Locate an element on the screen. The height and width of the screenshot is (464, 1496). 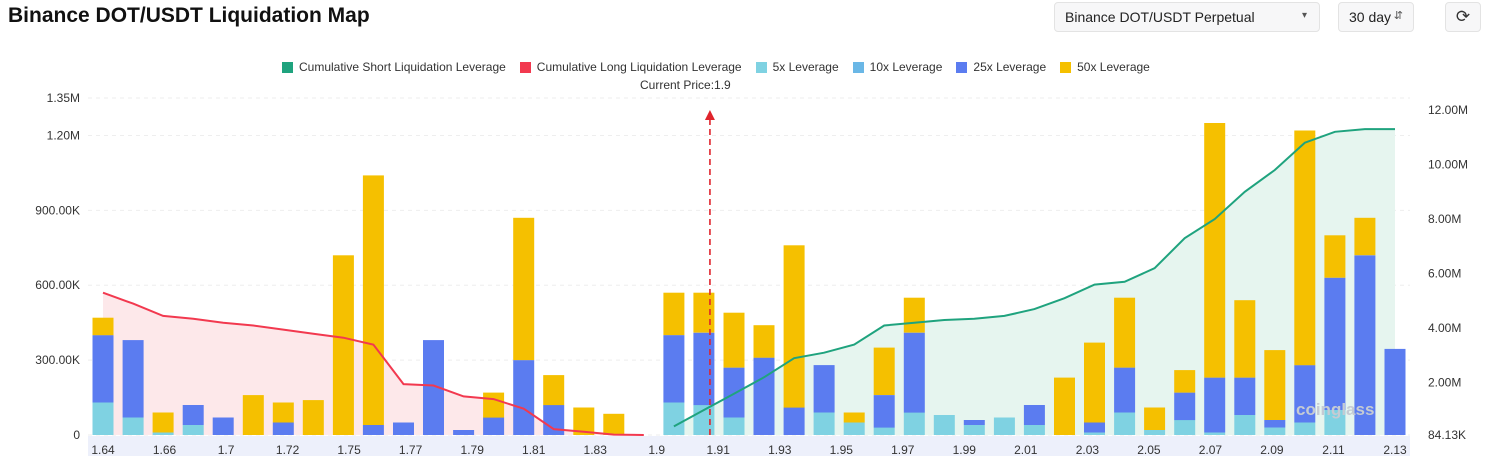
y-left-tick-label: 0 is located at coordinates (76, 435).